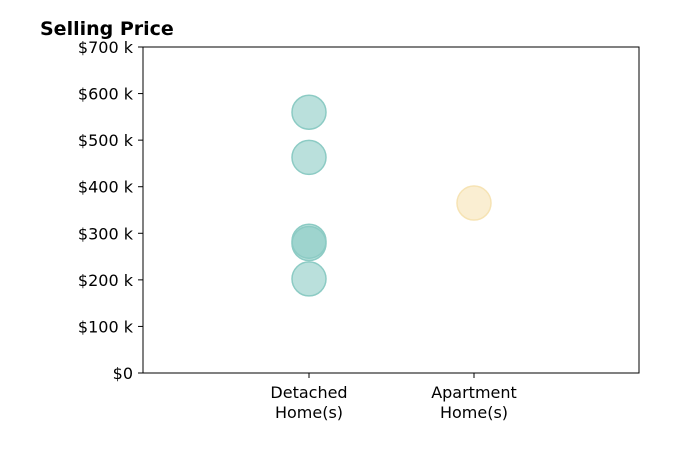 The width and height of the screenshot is (679, 466). Describe the element at coordinates (106, 280) in the screenshot. I see `y-tick-label: $200 k` at that location.